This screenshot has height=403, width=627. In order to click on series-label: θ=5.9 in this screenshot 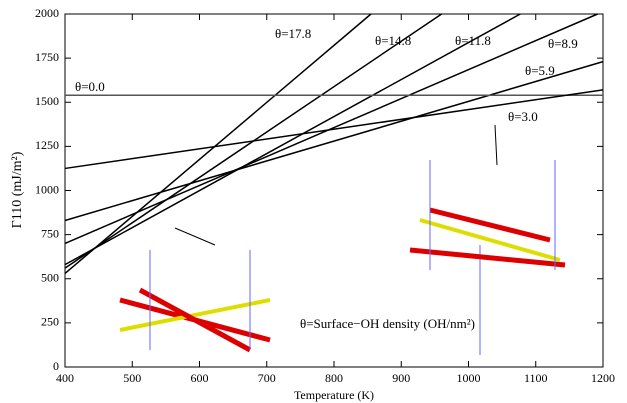, I will do `click(540, 70)`.